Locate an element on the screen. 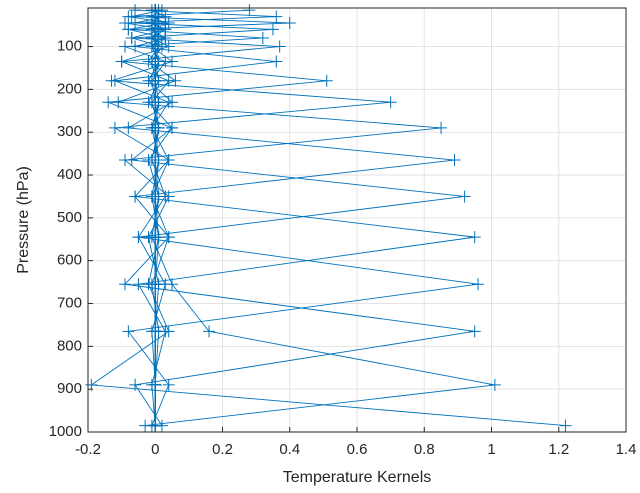 The image size is (640, 493). y-tick-label: 900 is located at coordinates (69, 388).